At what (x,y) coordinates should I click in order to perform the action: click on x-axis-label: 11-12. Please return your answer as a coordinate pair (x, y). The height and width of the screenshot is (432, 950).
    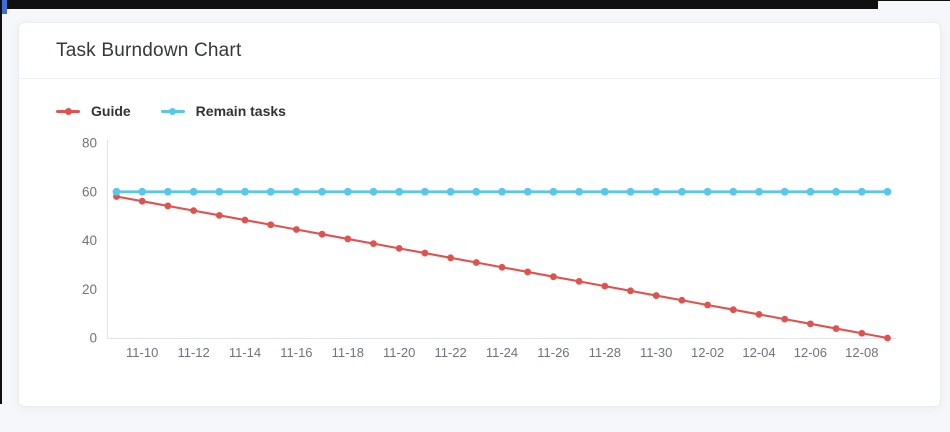
    Looking at the image, I should click on (193, 352).